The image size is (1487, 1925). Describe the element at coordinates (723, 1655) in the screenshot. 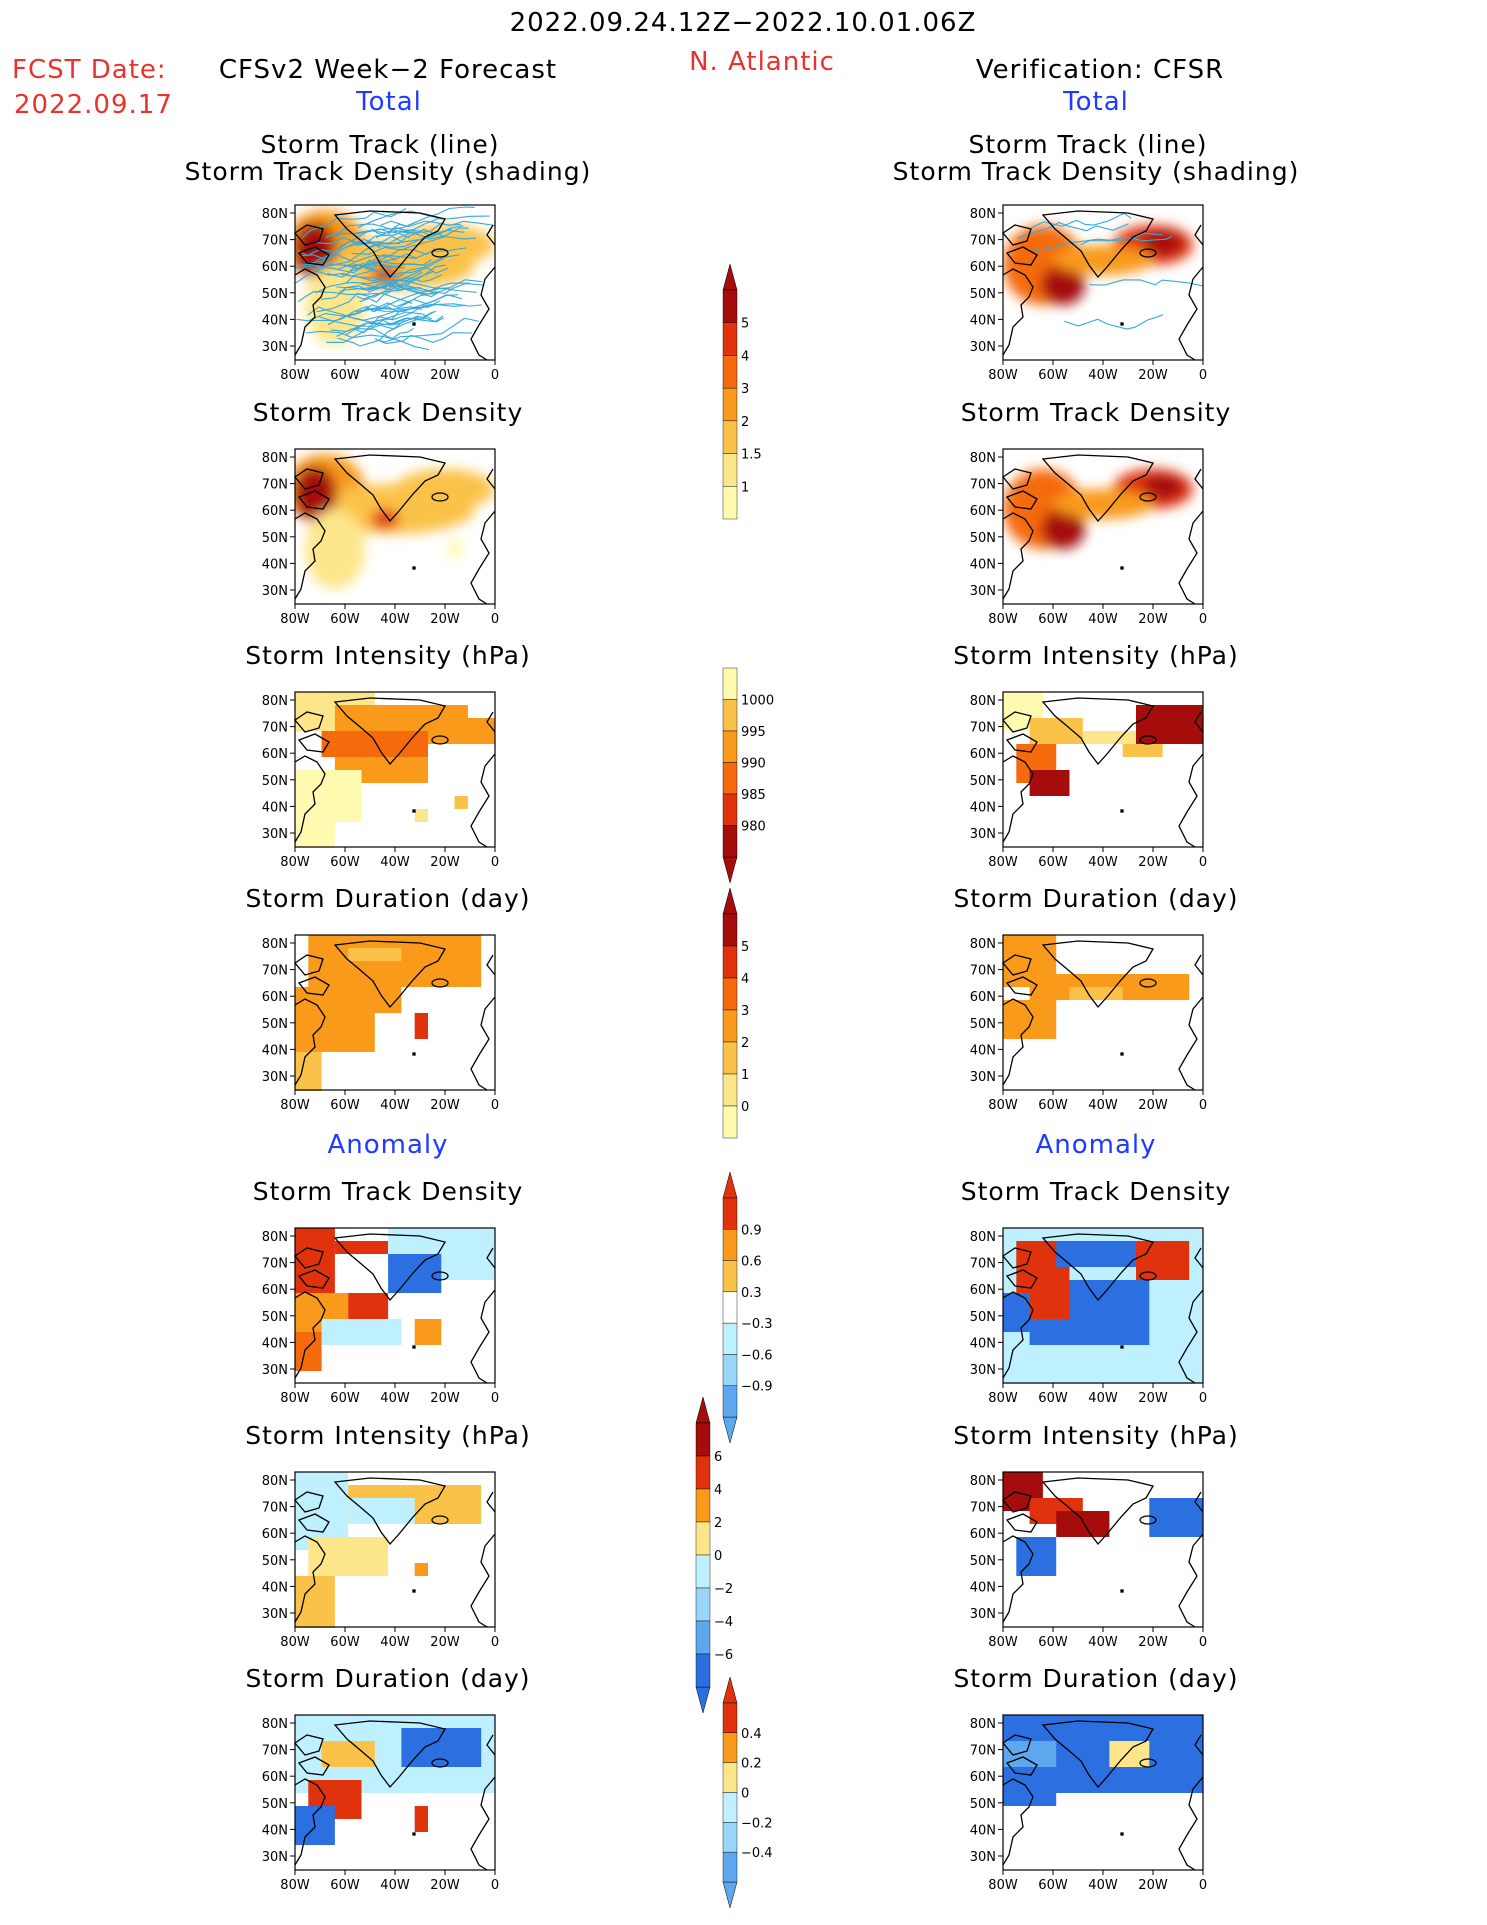

I see `colorbar-label: −6` at that location.